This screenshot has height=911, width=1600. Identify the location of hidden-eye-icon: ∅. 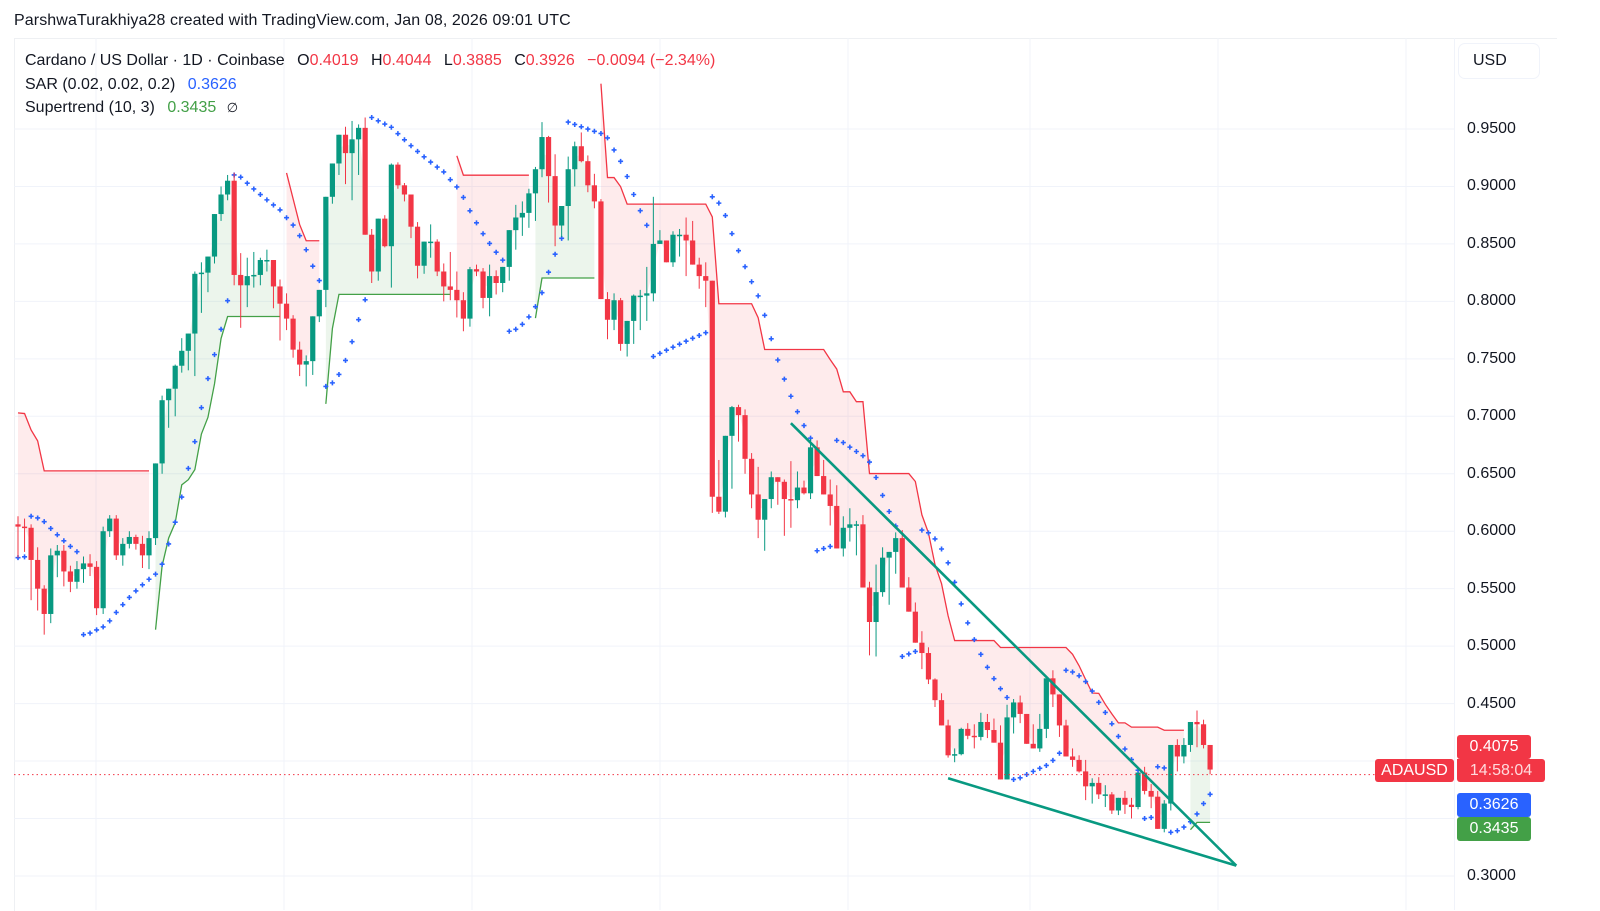
(232, 107).